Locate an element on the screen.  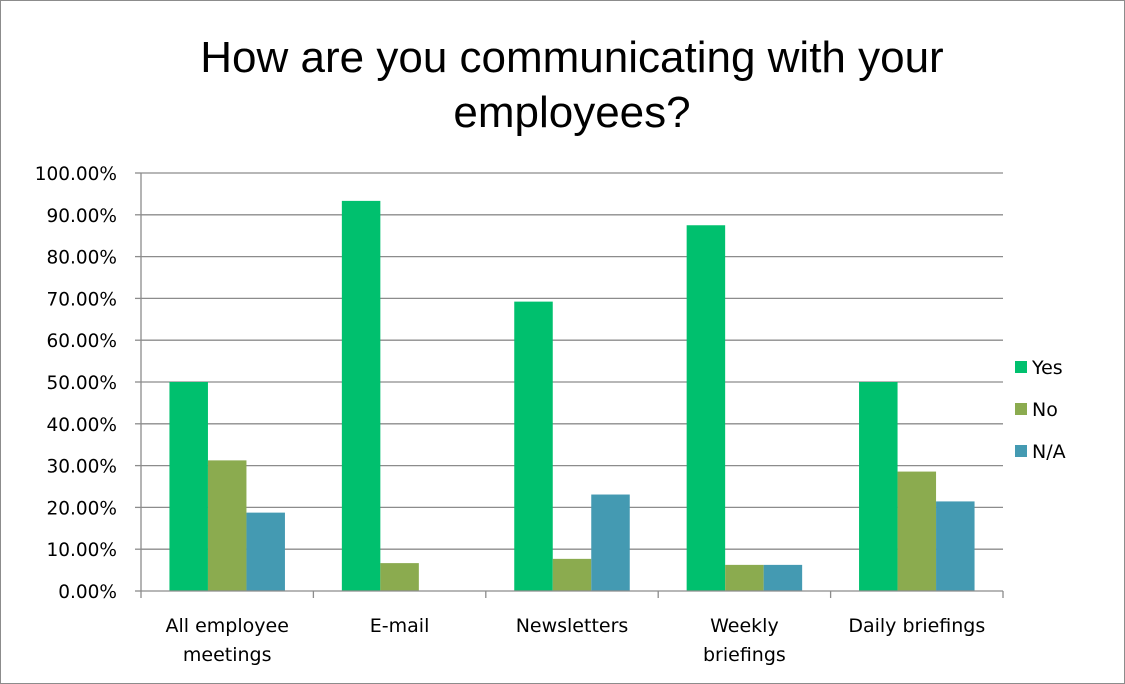
legend: Yes No N/A is located at coordinates (1040, 410).